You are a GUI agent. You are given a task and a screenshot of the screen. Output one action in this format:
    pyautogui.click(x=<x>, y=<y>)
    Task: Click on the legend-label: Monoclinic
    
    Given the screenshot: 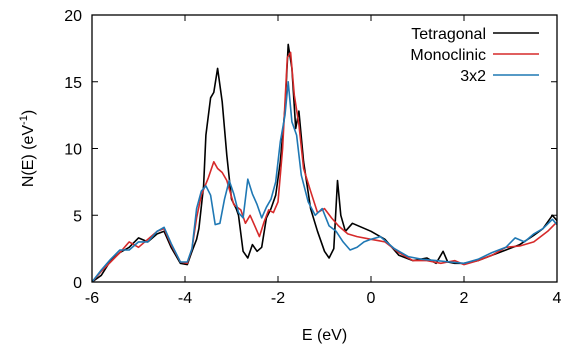 What is the action you would take?
    pyautogui.click(x=448, y=55)
    